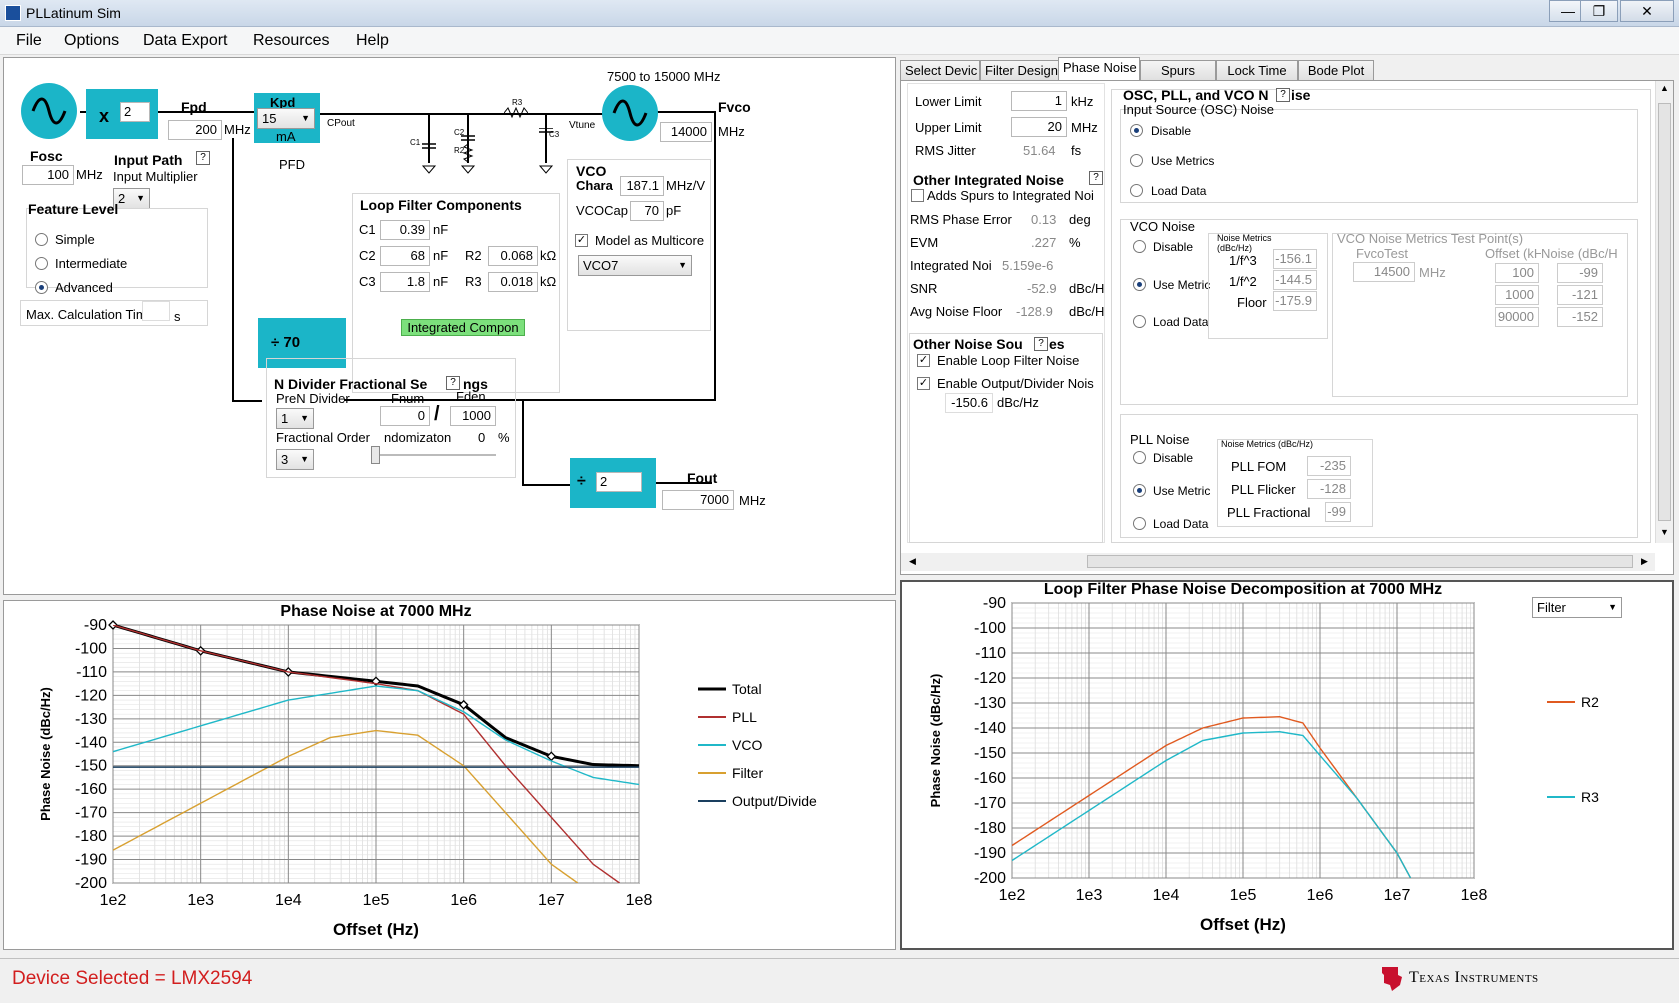 The height and width of the screenshot is (1003, 1679). I want to click on pll-radio-load-data, so click(1139, 523).